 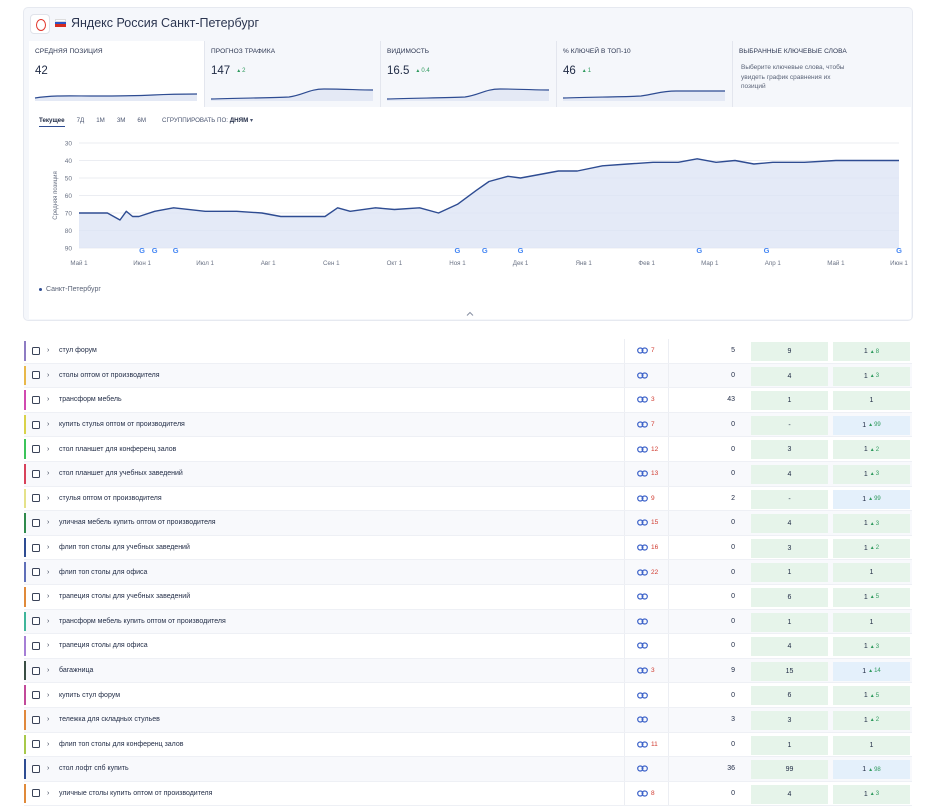 What do you see at coordinates (789, 720) in the screenshot?
I see `previous-position: 3` at bounding box center [789, 720].